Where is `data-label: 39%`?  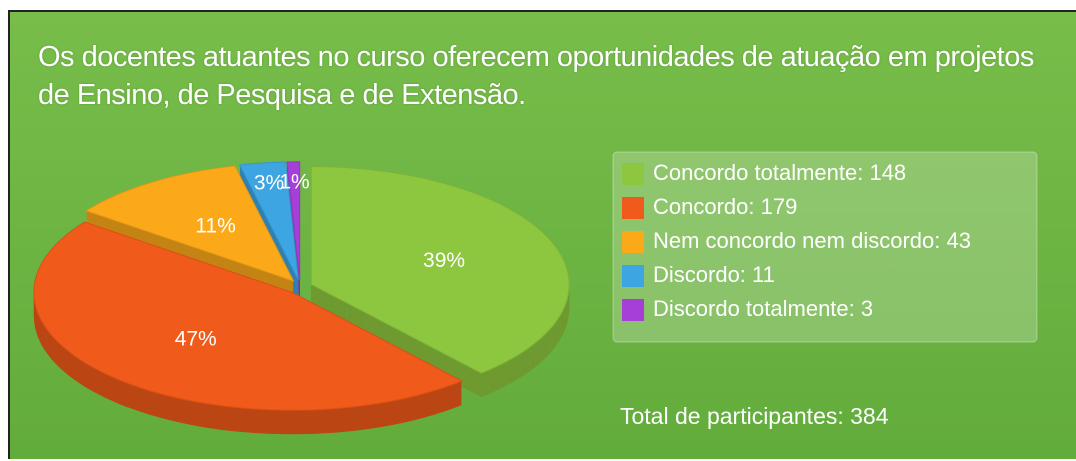 data-label: 39% is located at coordinates (444, 260).